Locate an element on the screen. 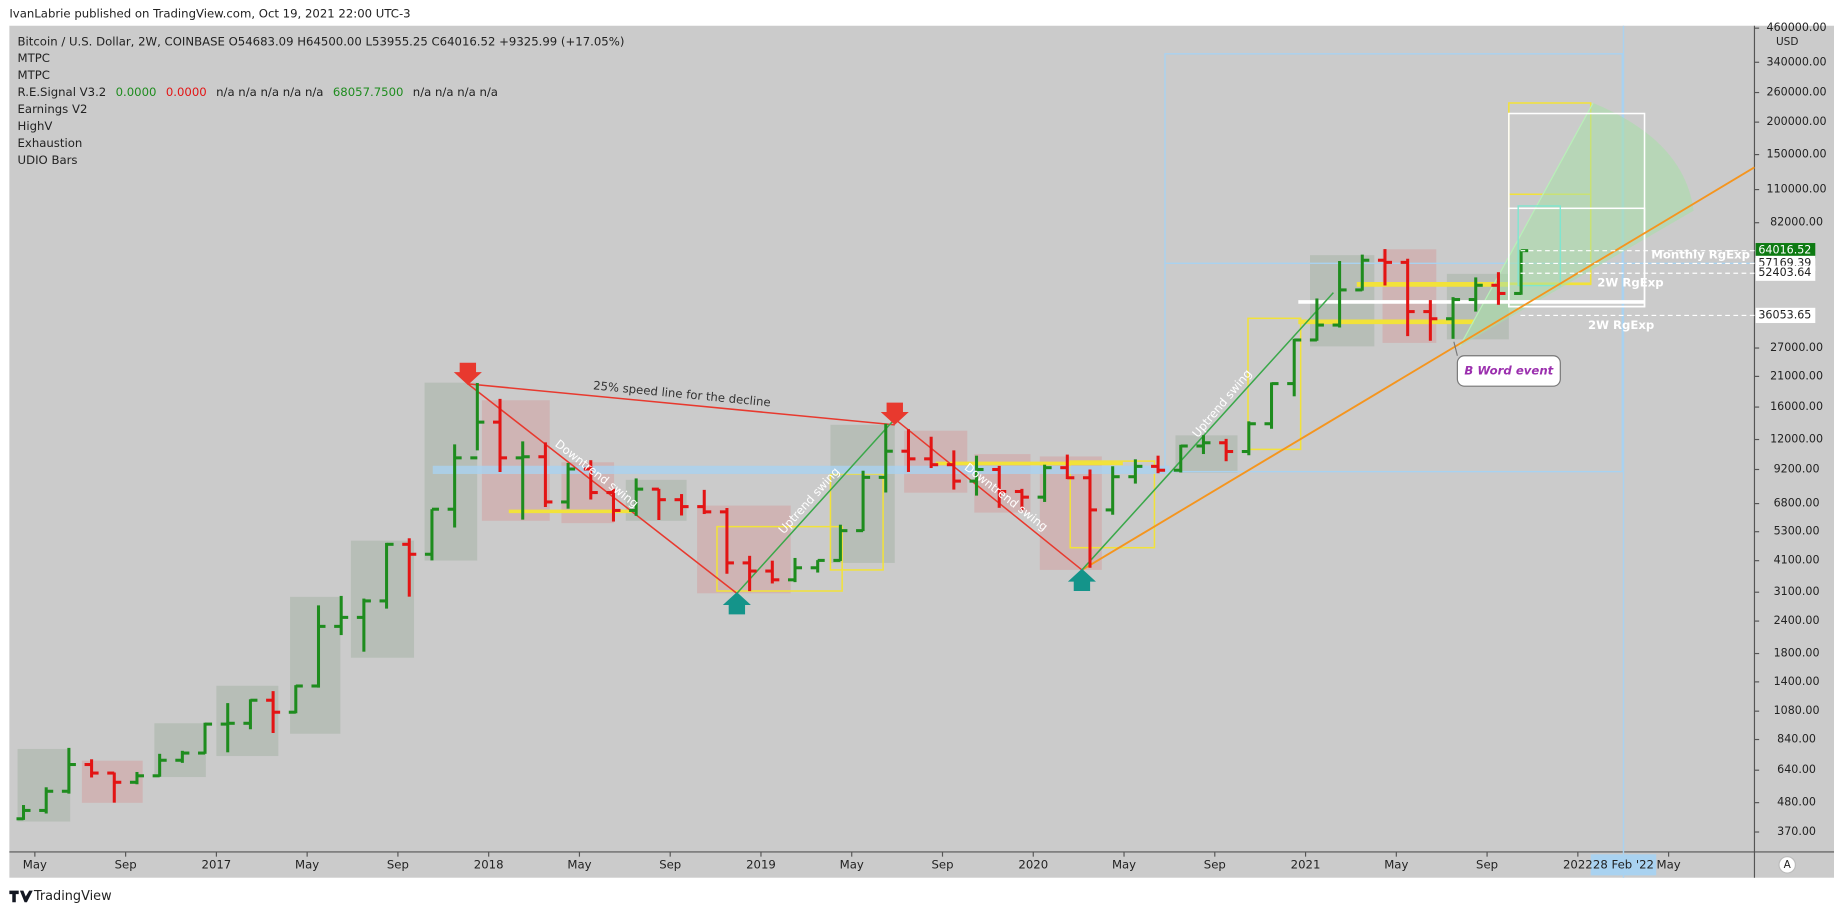 This screenshot has height=914, width=1834. teal-box is located at coordinates (1539, 246).